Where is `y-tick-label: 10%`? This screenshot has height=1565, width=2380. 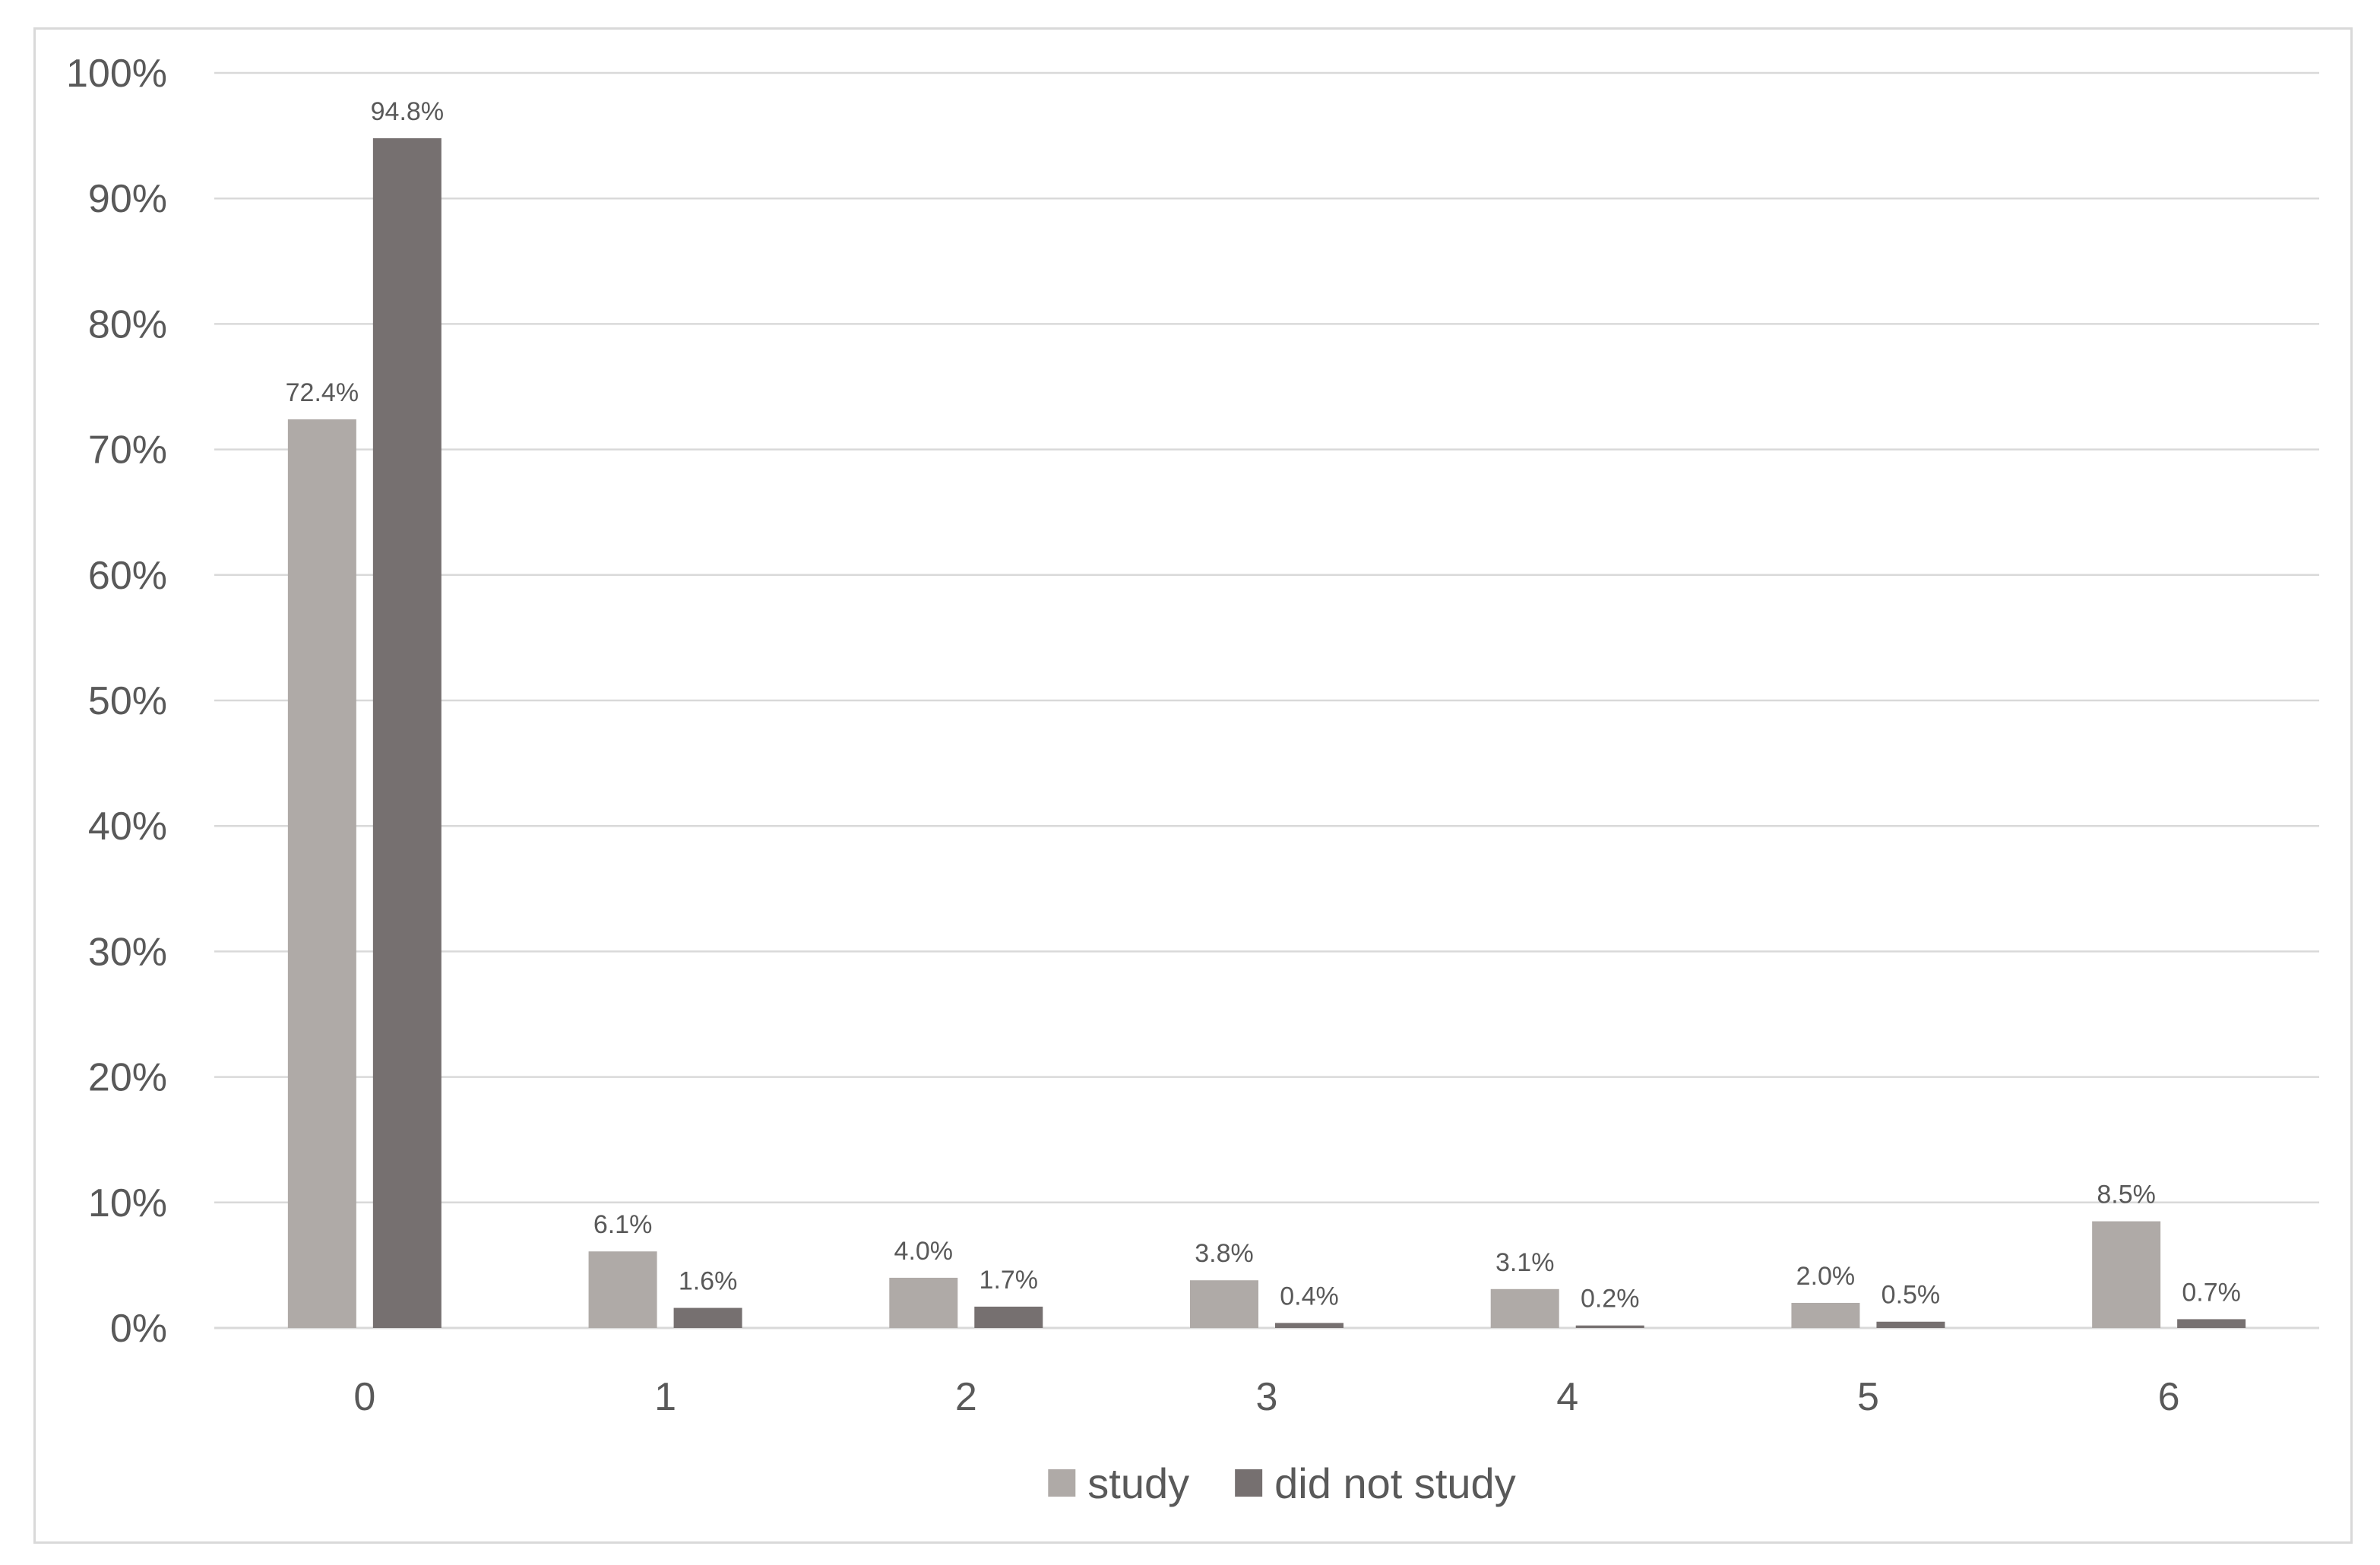 y-tick-label: 10% is located at coordinates (127, 1203).